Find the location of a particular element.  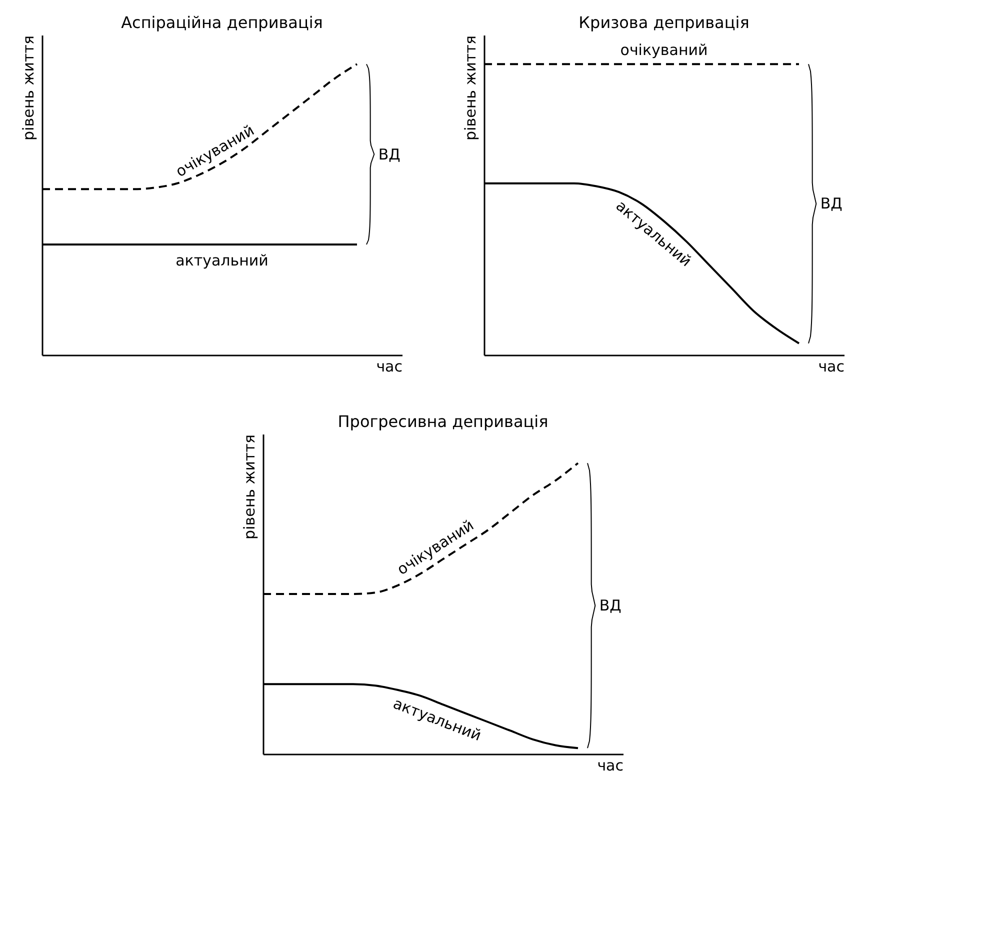

chart-title: Прогресивна депривація is located at coordinates (443, 421).